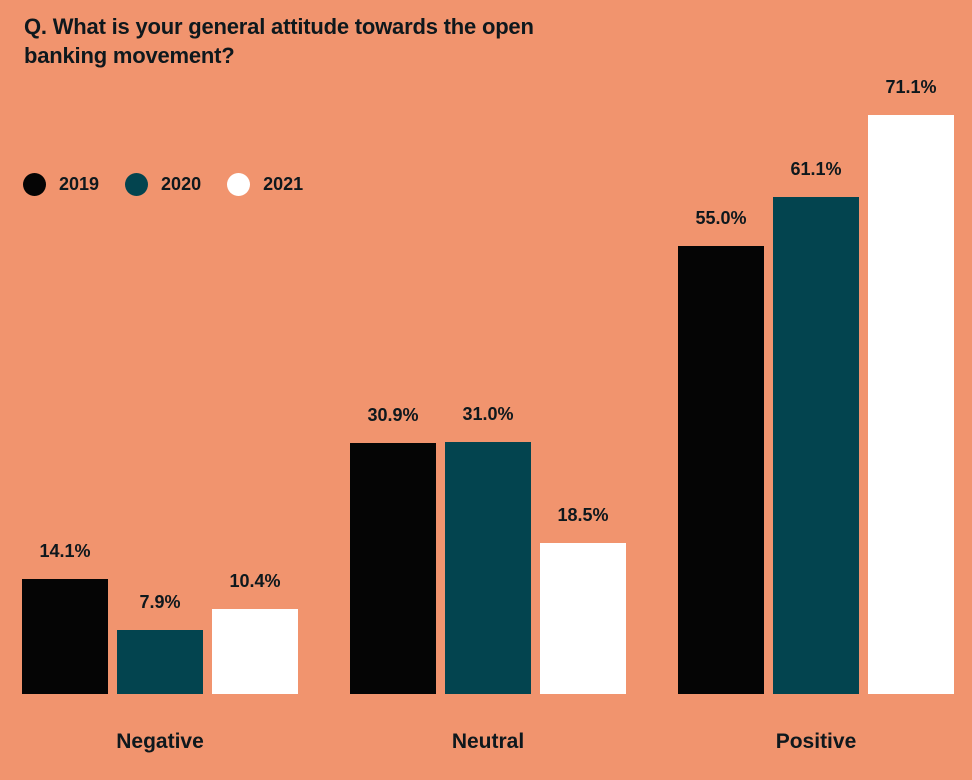 The image size is (972, 780). What do you see at coordinates (160, 741) in the screenshot?
I see `category-label-negative: Negative` at bounding box center [160, 741].